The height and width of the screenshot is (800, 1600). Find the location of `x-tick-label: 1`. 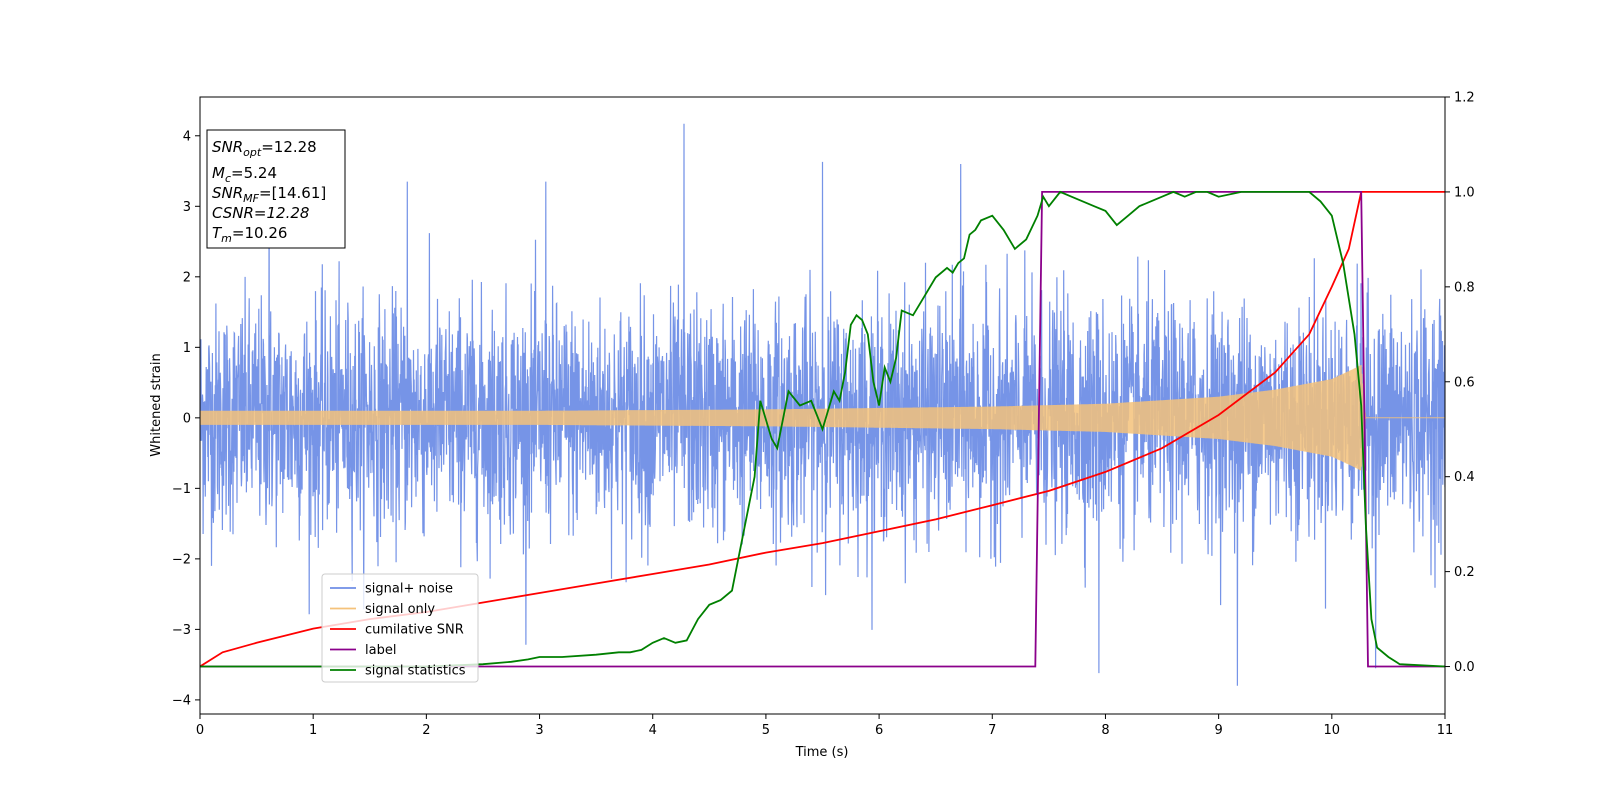

x-tick-label: 1 is located at coordinates (313, 730).